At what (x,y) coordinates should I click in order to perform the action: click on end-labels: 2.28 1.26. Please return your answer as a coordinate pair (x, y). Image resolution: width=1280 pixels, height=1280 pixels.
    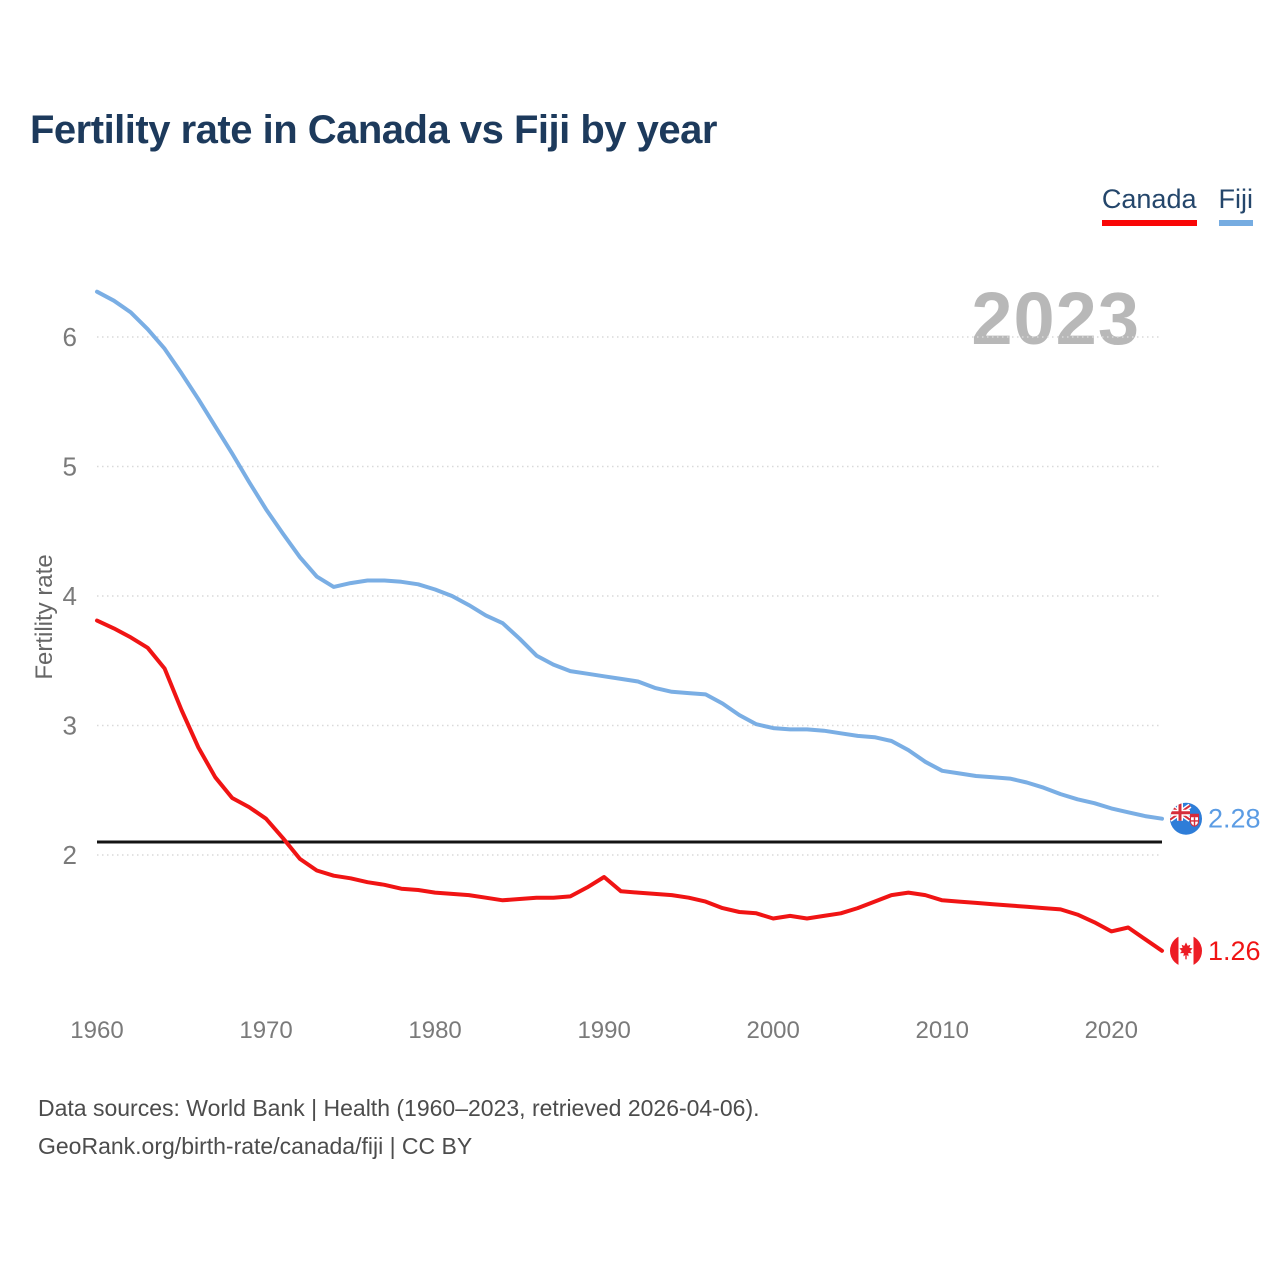
    Looking at the image, I should click on (1215, 884).